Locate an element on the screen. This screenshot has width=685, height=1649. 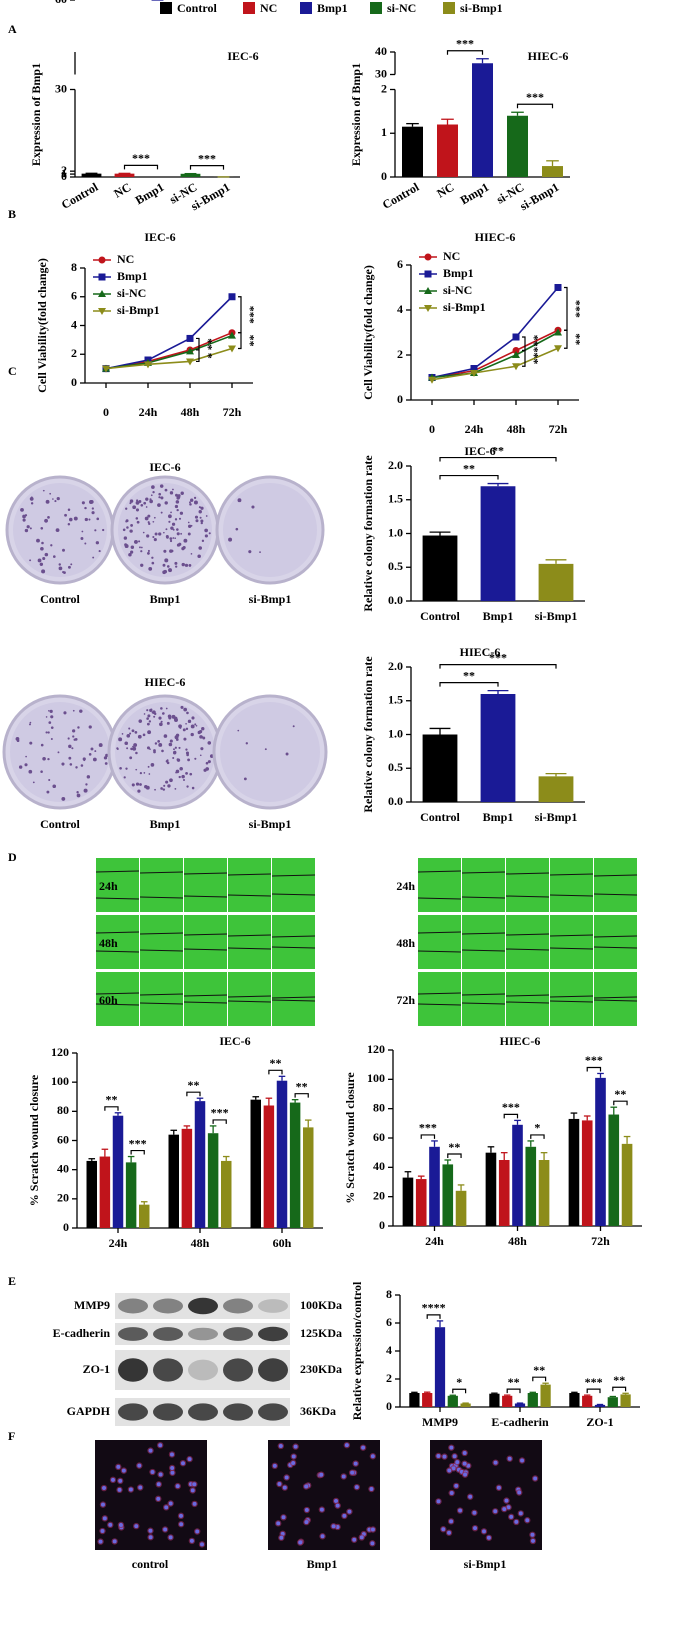
y-tick-label: 2 is located at coordinates (64, 170).